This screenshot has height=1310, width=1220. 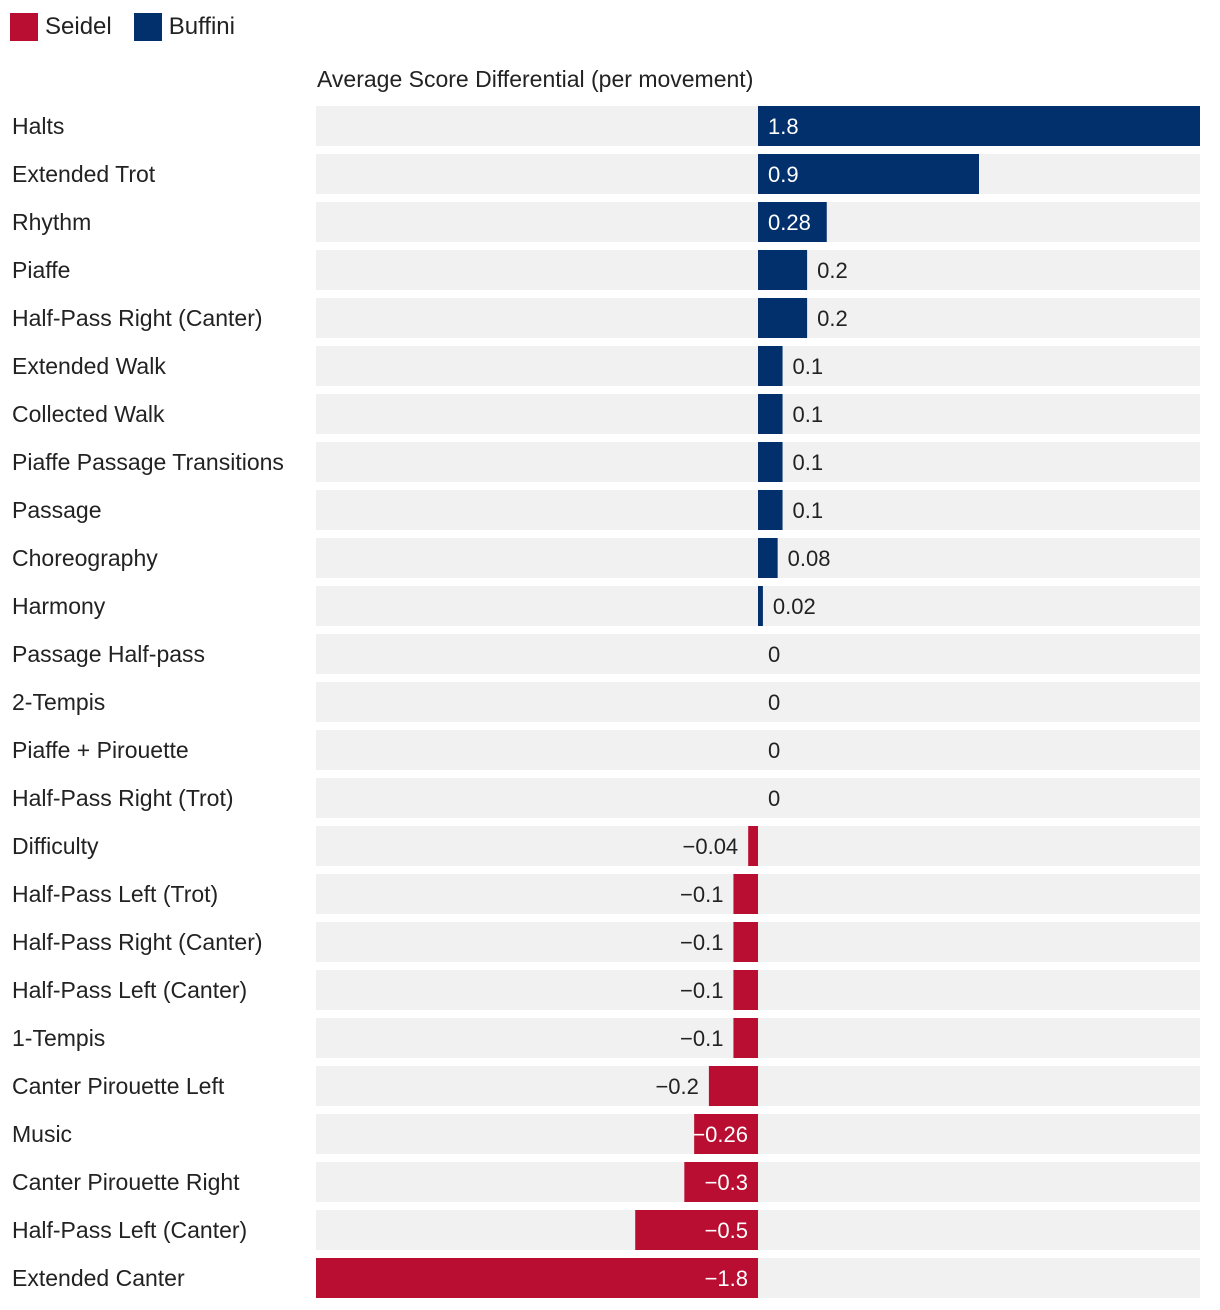 What do you see at coordinates (78, 26) in the screenshot?
I see `legend-label-seidel: Seidel` at bounding box center [78, 26].